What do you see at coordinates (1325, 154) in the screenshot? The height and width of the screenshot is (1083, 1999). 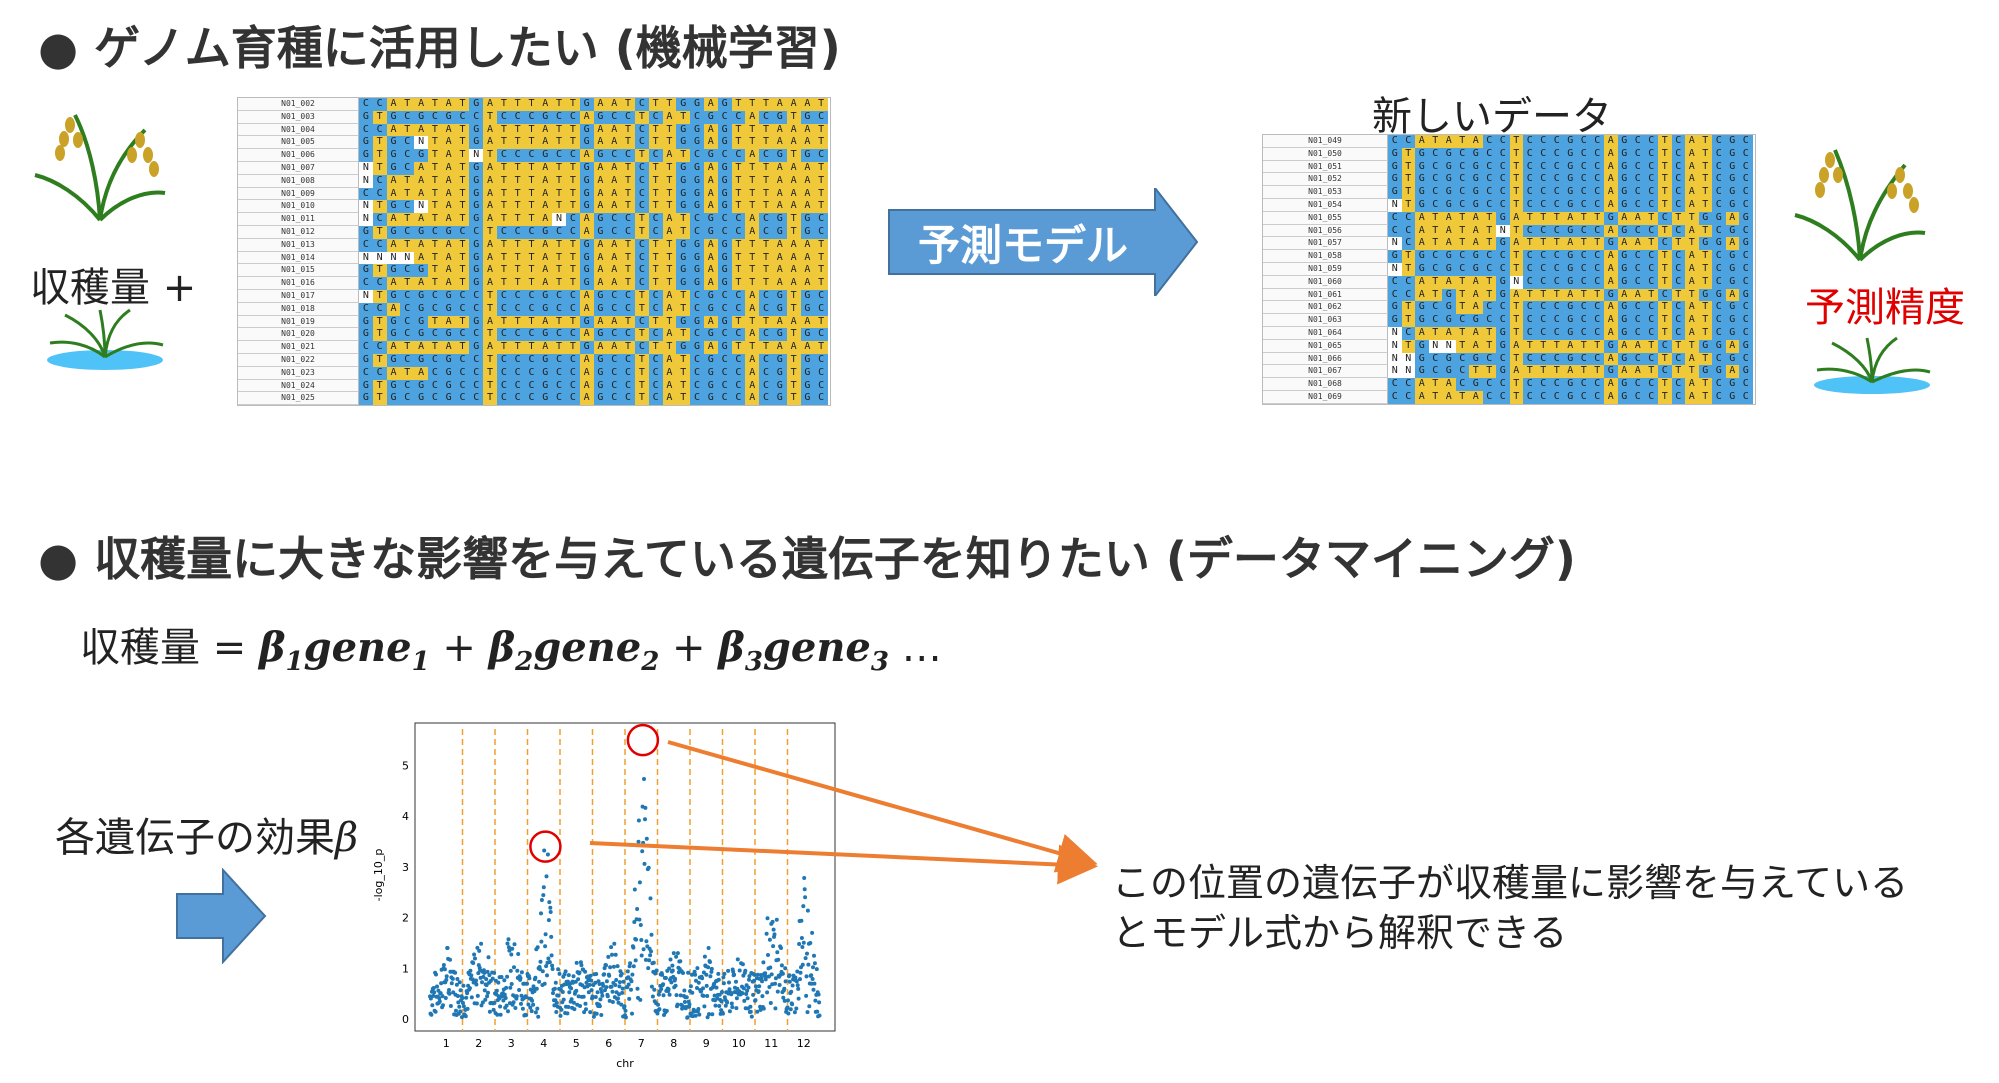 I see `sample-name: N01_050` at bounding box center [1325, 154].